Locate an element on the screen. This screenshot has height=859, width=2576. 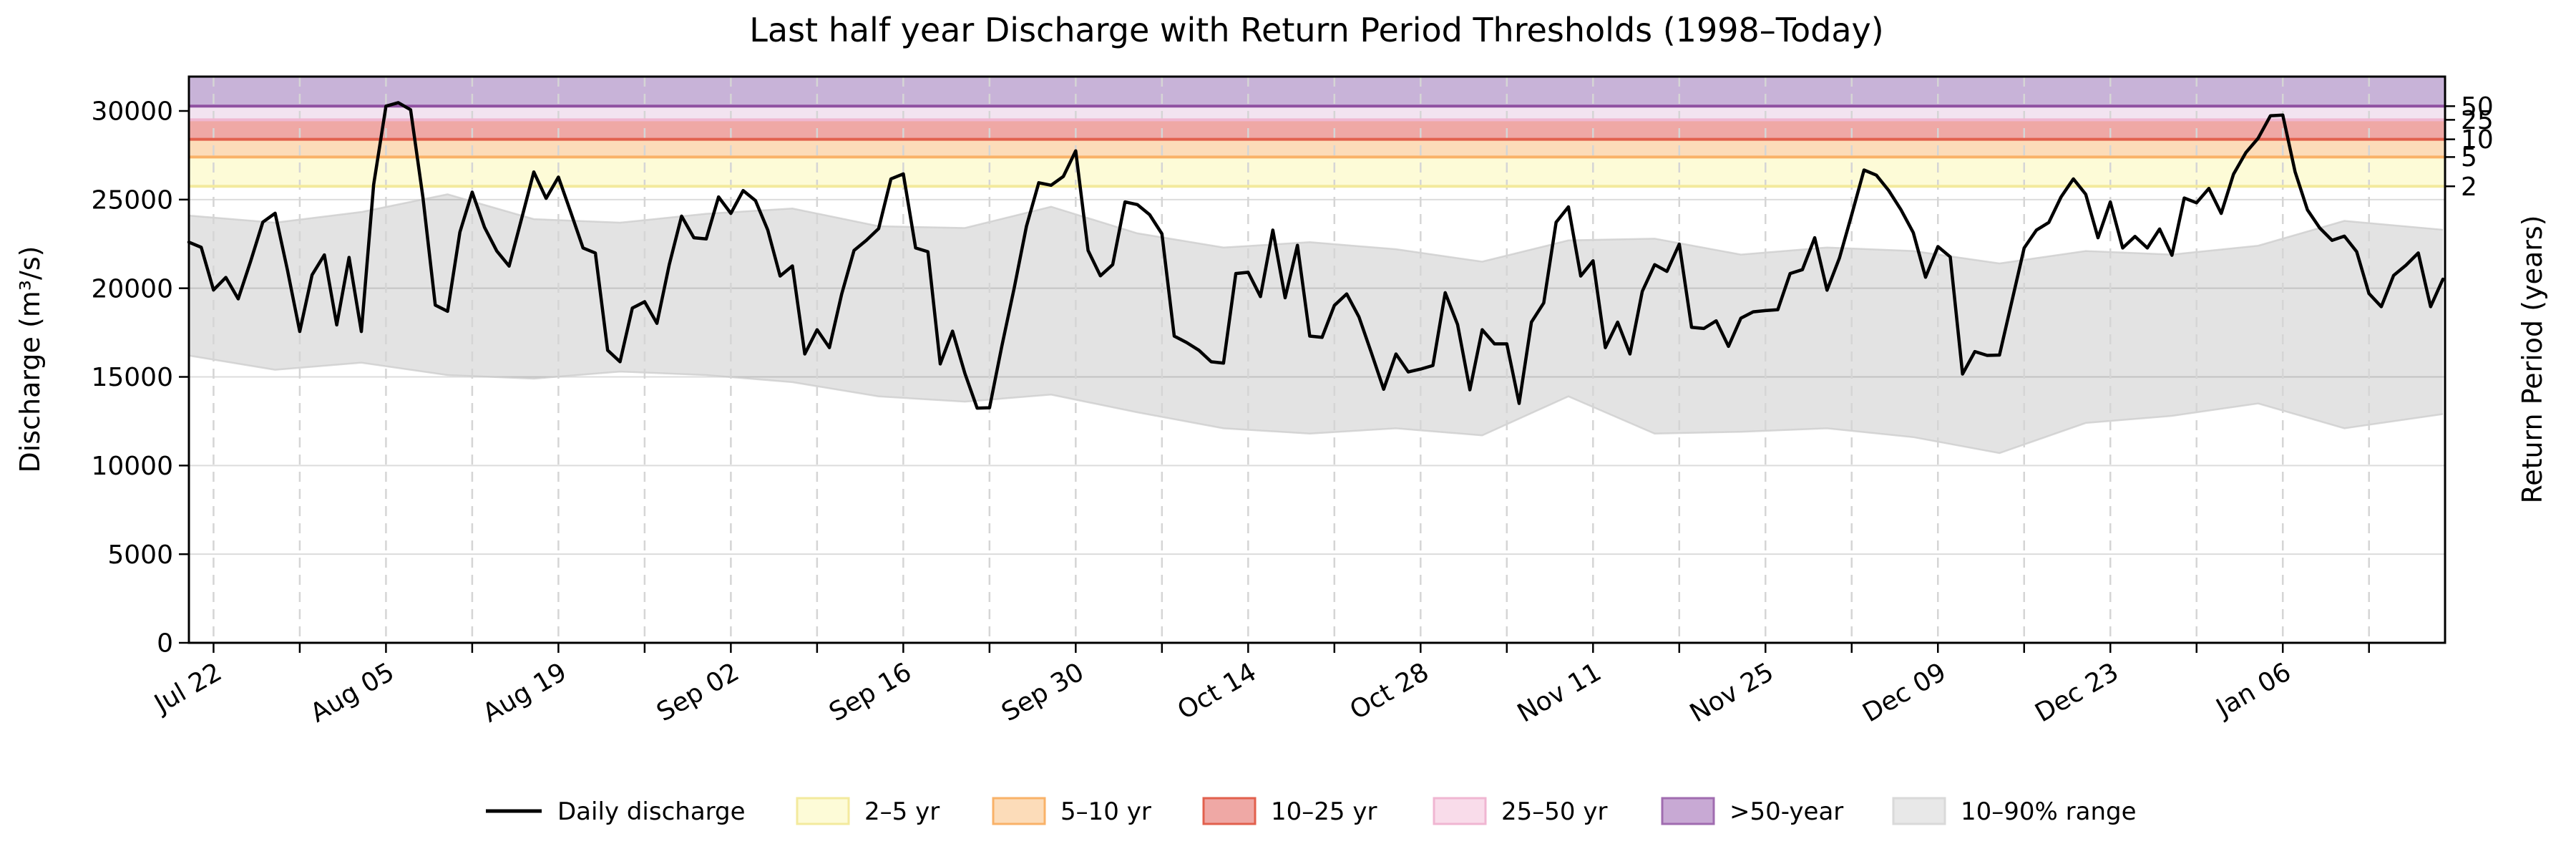
return-period-bands is located at coordinates (1317, 132).